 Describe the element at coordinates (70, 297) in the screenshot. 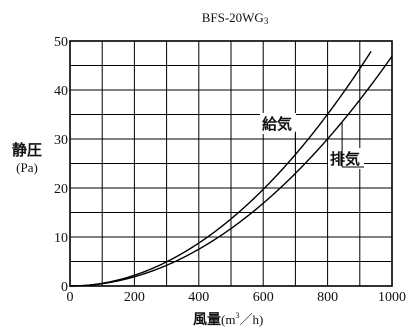

I see `x-tick-label: 0` at that location.